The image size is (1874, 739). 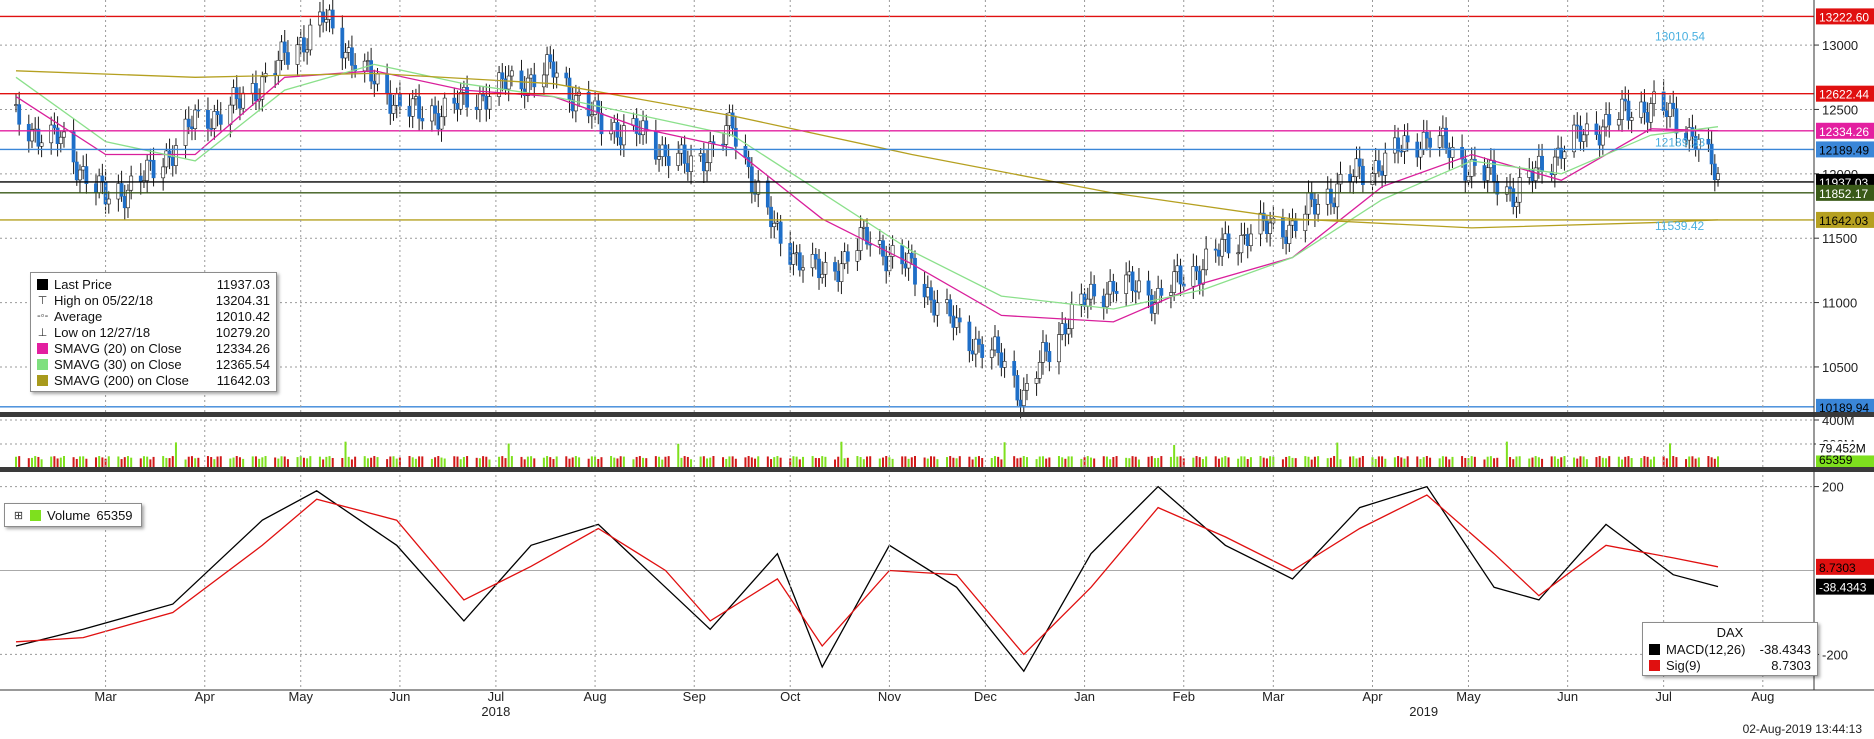 What do you see at coordinates (1802, 729) in the screenshot?
I see `timestamp: 02-Aug-2019 13:44:13` at bounding box center [1802, 729].